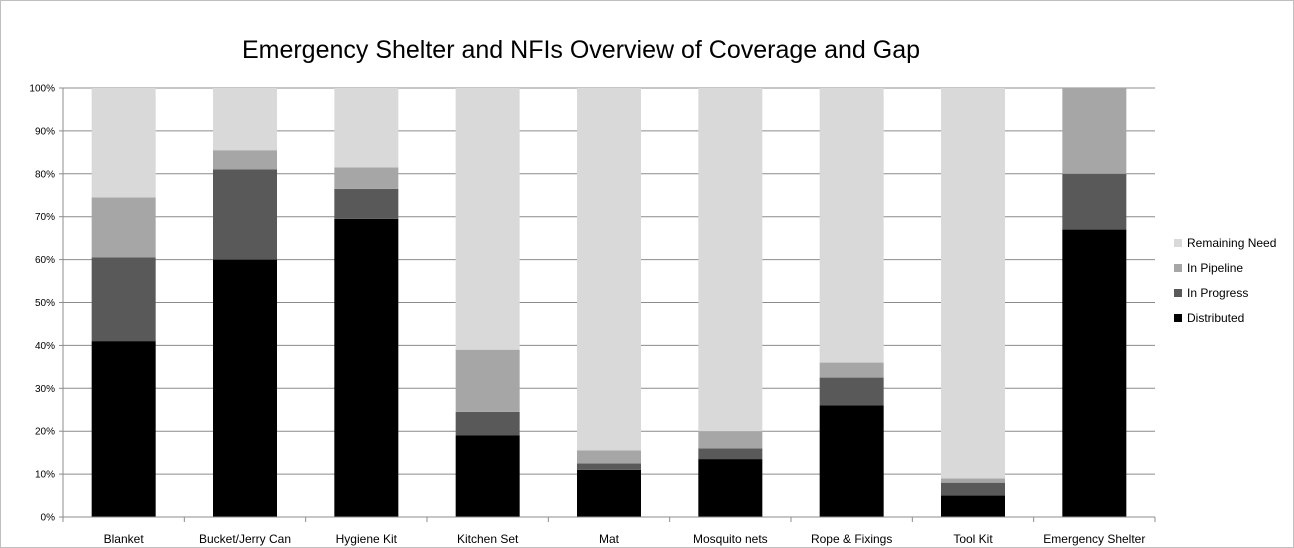 The image size is (1294, 548). I want to click on y-tick-label: 70%, so click(45, 217).